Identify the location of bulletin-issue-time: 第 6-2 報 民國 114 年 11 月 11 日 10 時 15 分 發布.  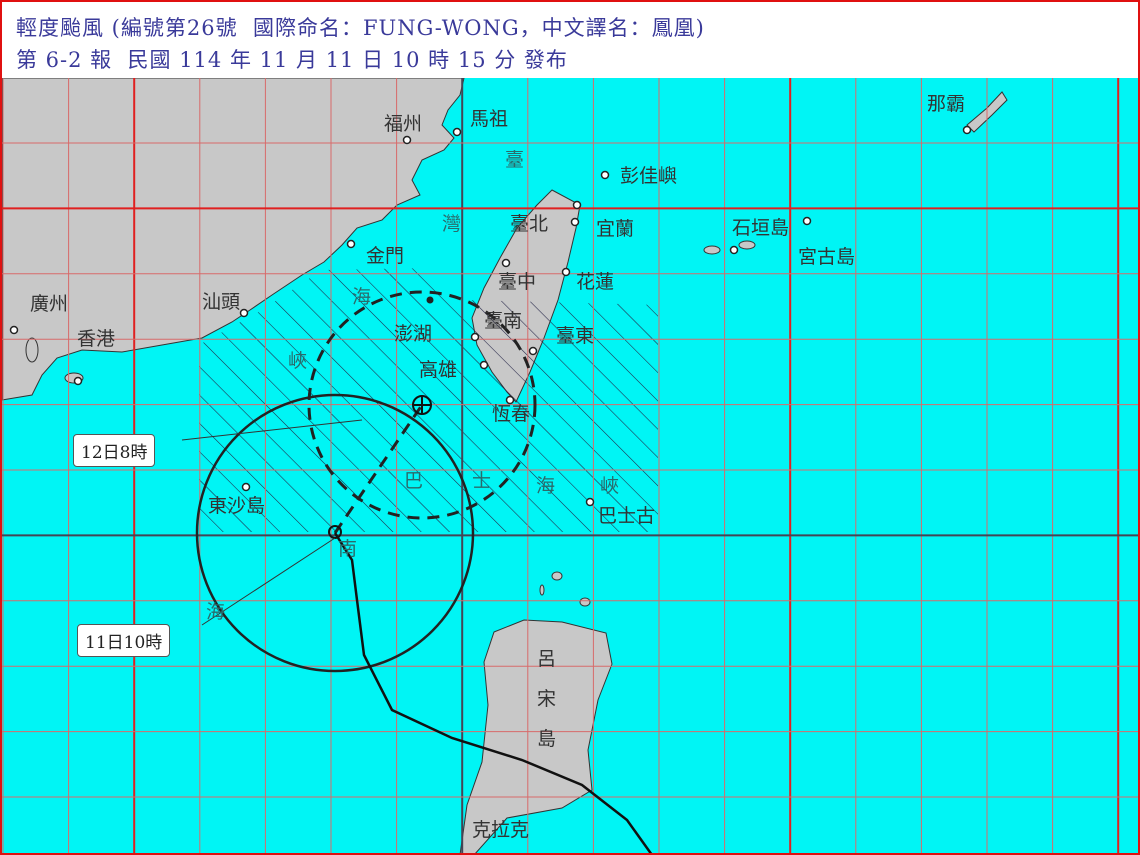
(292, 60).